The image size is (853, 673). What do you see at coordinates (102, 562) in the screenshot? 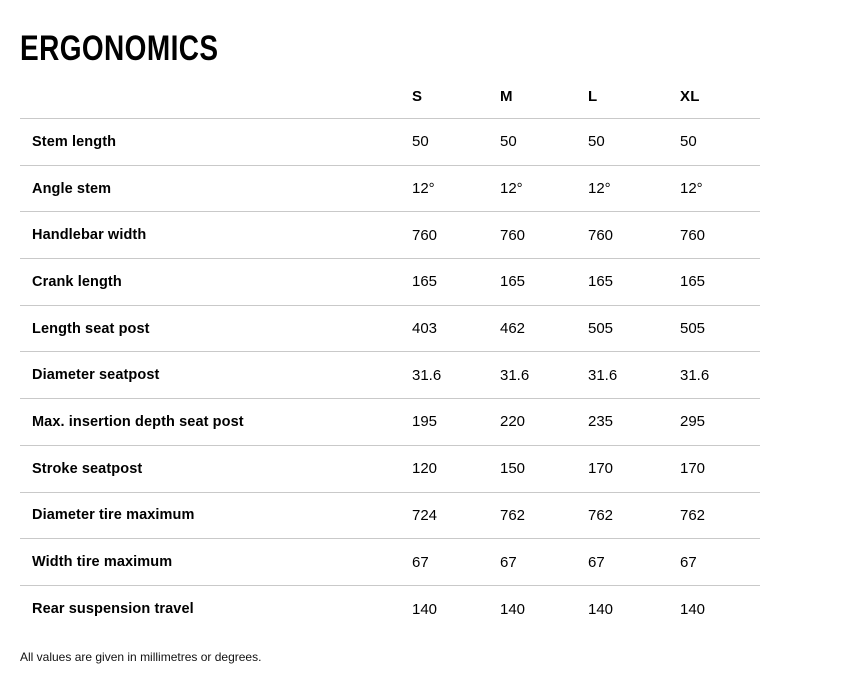
I see `row-label: Width tire maximum` at bounding box center [102, 562].